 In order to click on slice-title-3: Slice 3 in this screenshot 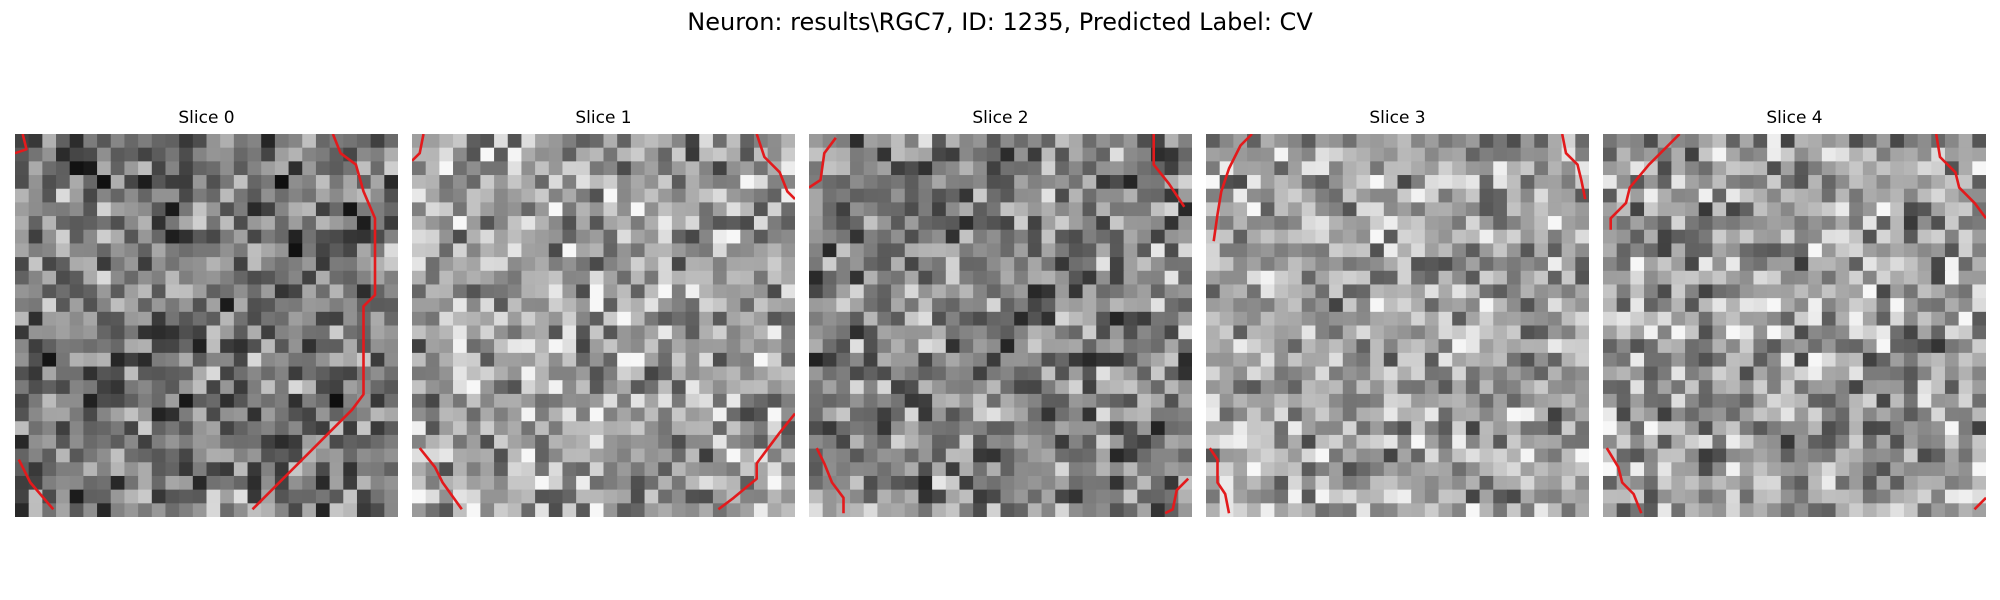, I will do `click(1397, 118)`.